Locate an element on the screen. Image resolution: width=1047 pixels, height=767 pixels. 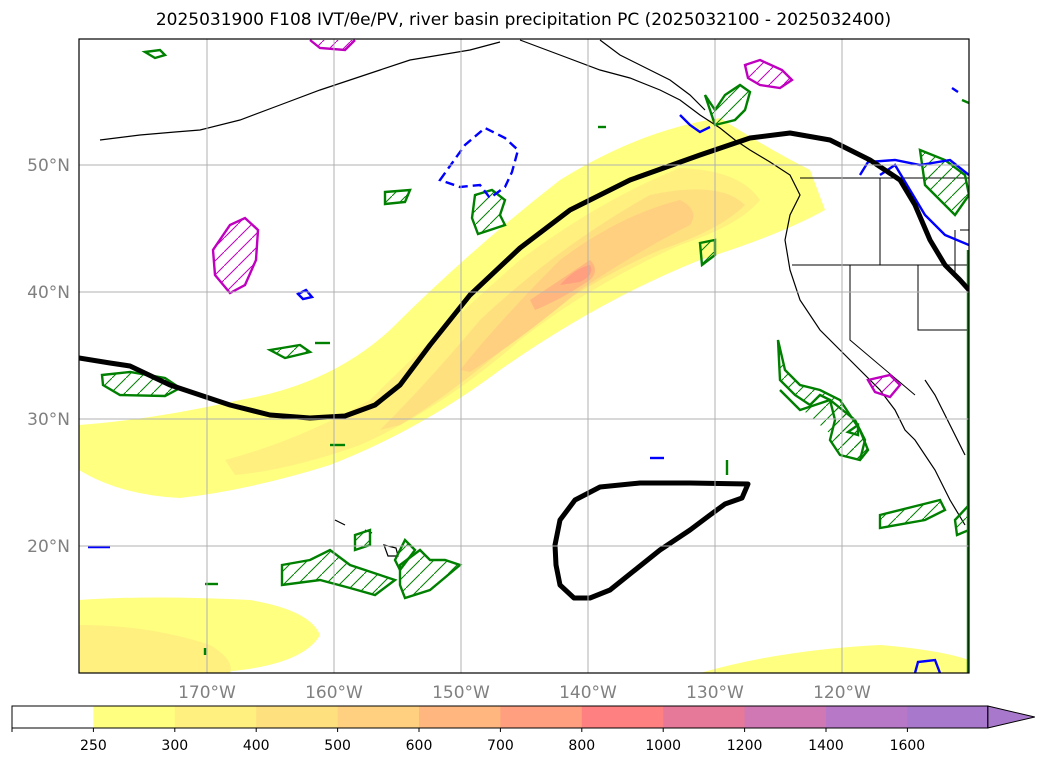
lat-label-50: 50°N is located at coordinates (48, 166).